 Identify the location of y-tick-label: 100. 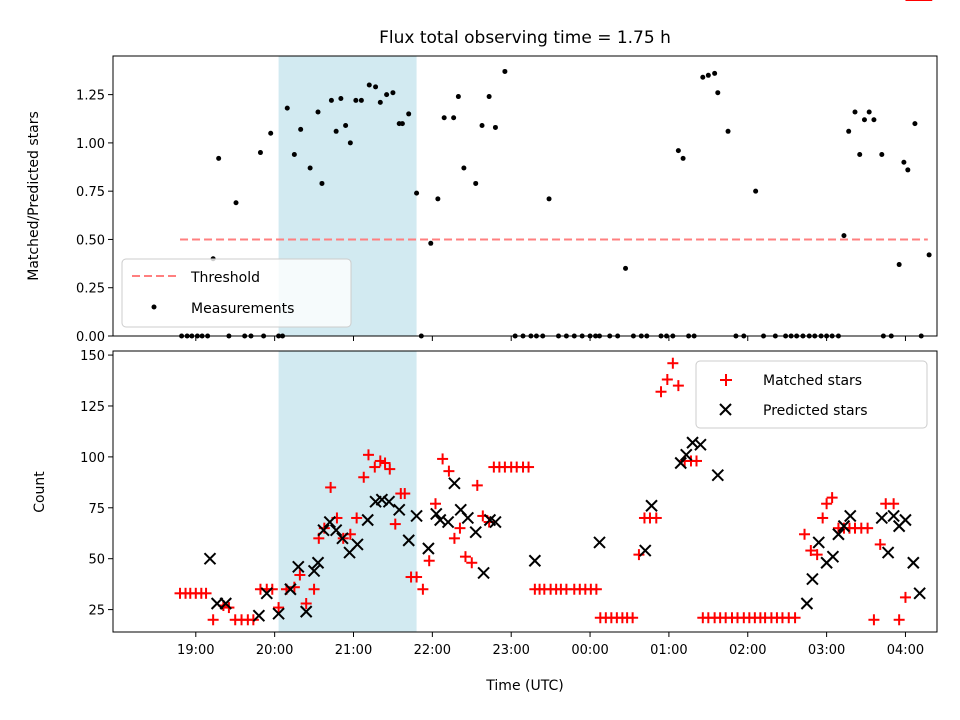
(92, 458).